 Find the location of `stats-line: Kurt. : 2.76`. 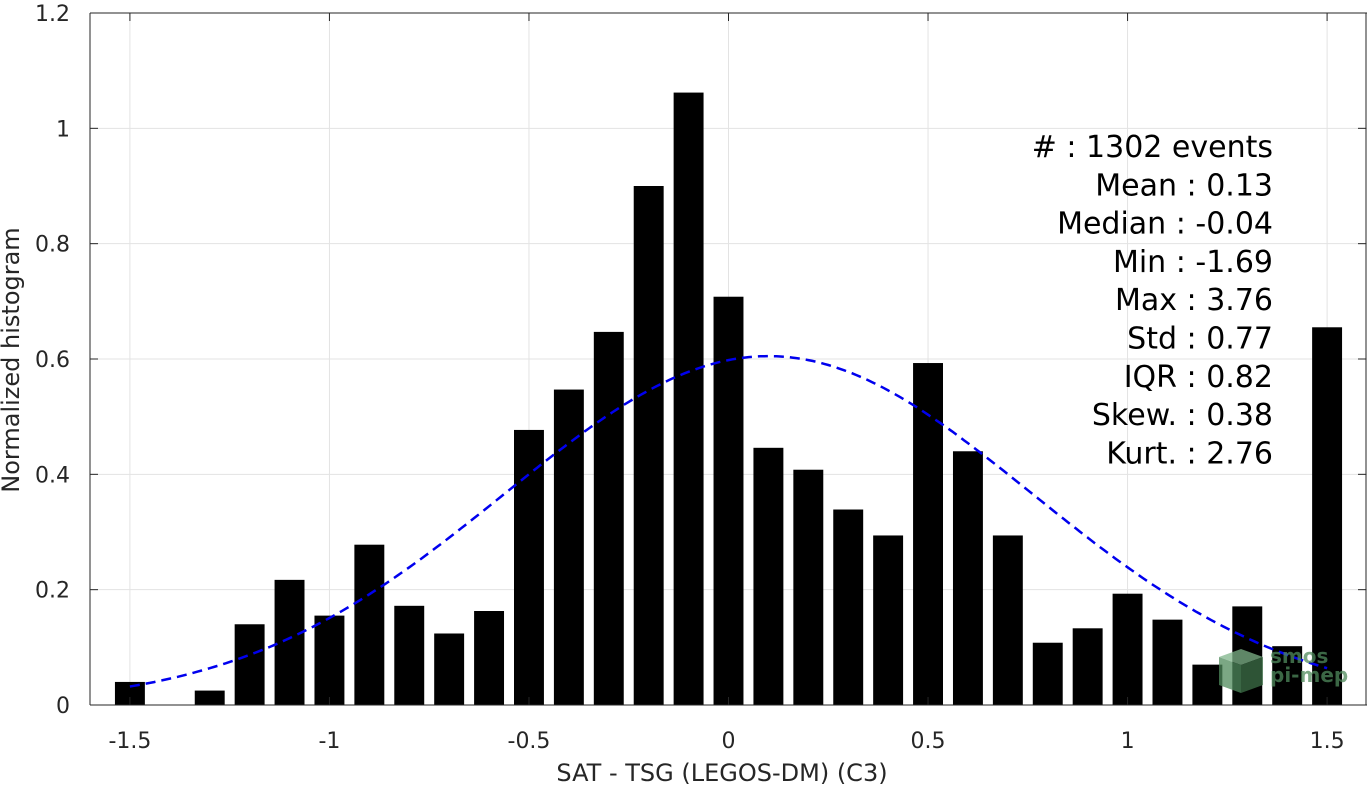

stats-line: Kurt. : 2.76 is located at coordinates (1189, 453).